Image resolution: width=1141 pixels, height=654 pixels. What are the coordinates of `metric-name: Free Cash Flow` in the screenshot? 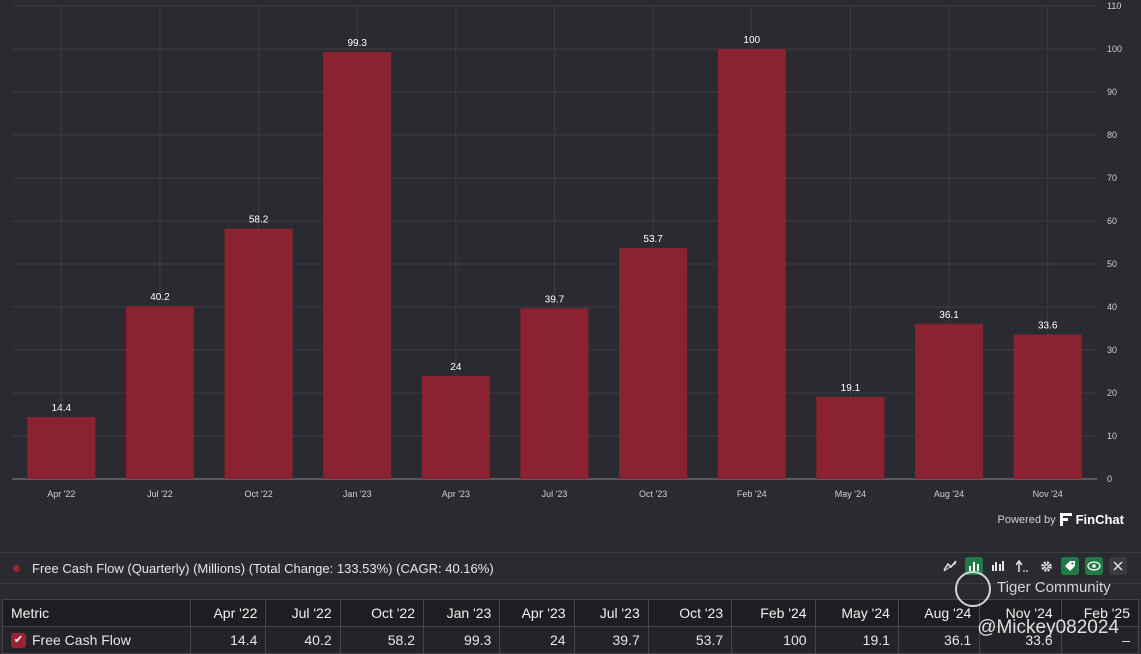 It's located at (81, 639).